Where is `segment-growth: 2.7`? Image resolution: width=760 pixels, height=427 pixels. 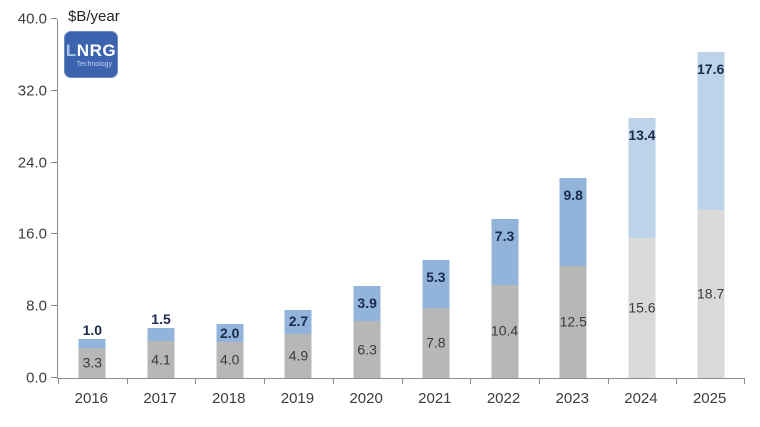
segment-growth: 2.7 is located at coordinates (298, 322).